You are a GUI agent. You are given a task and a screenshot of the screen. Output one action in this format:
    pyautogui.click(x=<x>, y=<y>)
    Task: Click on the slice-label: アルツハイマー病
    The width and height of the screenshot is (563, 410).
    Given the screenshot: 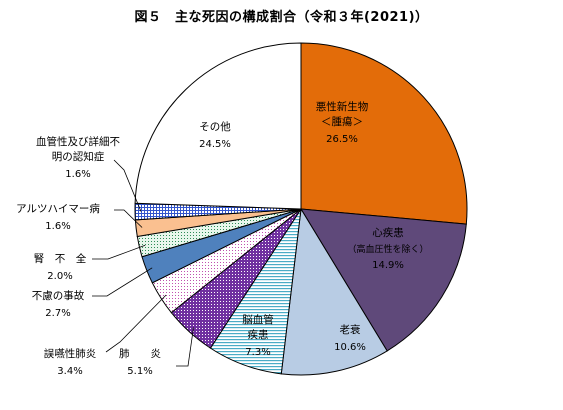 What is the action you would take?
    pyautogui.click(x=58, y=208)
    